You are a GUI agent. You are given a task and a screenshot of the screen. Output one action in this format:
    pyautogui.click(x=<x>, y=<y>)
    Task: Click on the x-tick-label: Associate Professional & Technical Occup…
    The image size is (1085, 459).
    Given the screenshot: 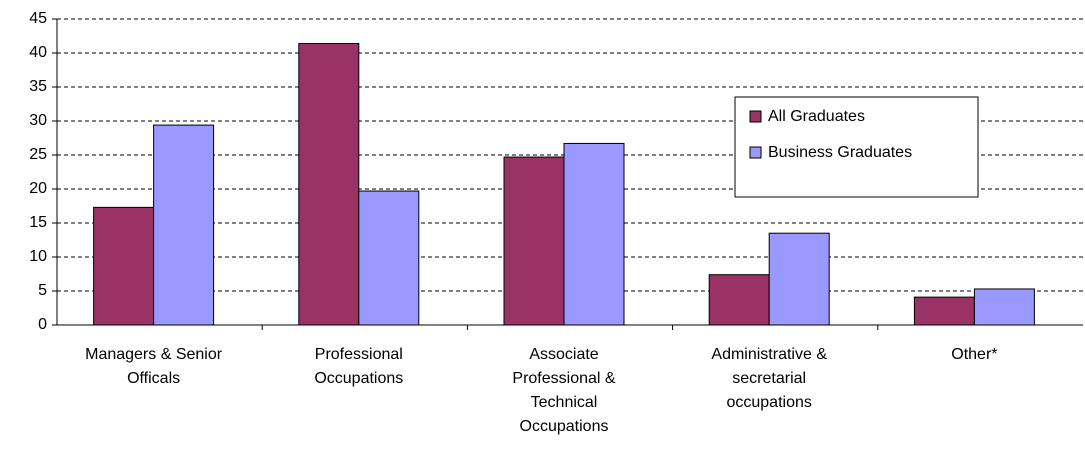 What is the action you would take?
    pyautogui.click(x=564, y=390)
    